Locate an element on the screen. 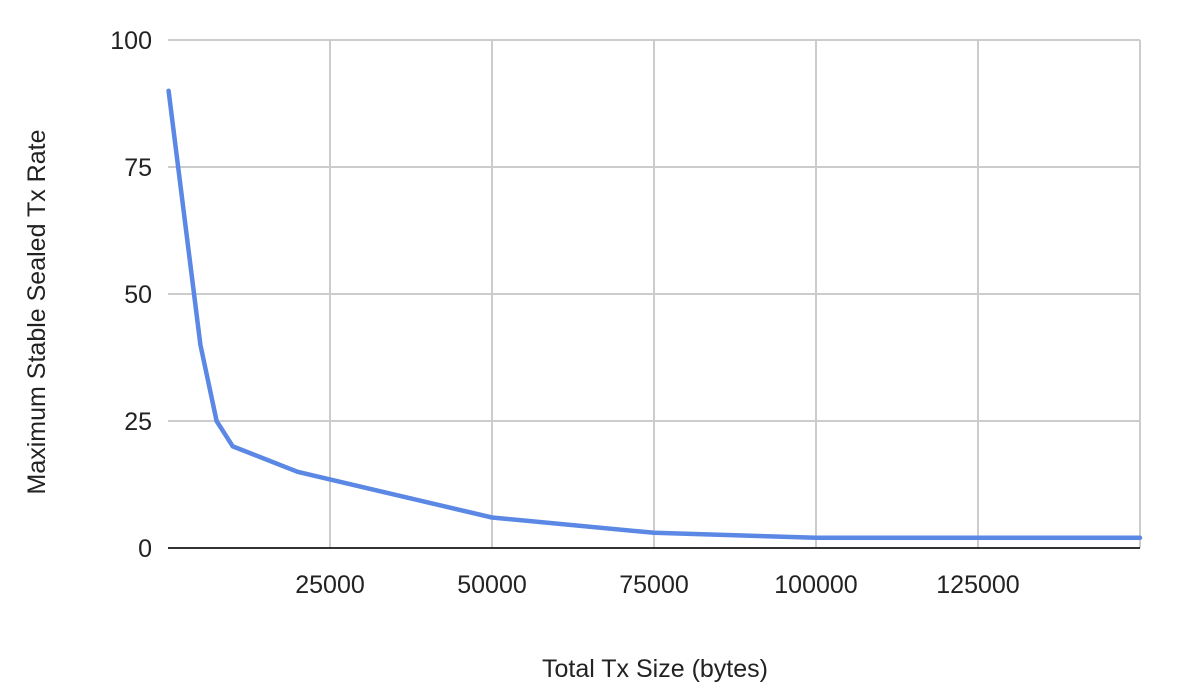 The width and height of the screenshot is (1178, 698). y-axis-title: Maximum Stable Sealed Tx Rate is located at coordinates (37, 312).